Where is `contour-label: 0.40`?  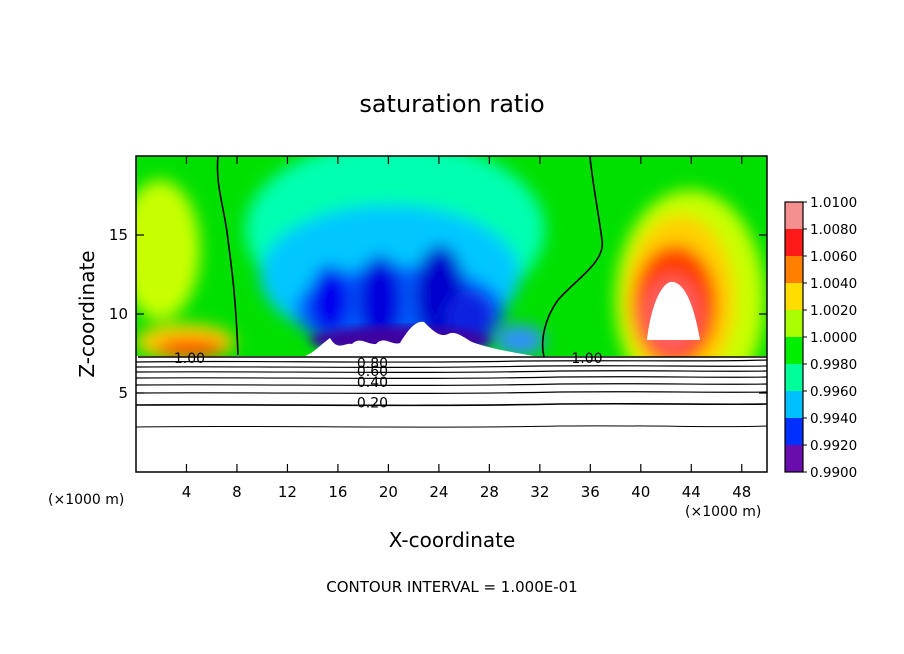 contour-label: 0.40 is located at coordinates (372, 383).